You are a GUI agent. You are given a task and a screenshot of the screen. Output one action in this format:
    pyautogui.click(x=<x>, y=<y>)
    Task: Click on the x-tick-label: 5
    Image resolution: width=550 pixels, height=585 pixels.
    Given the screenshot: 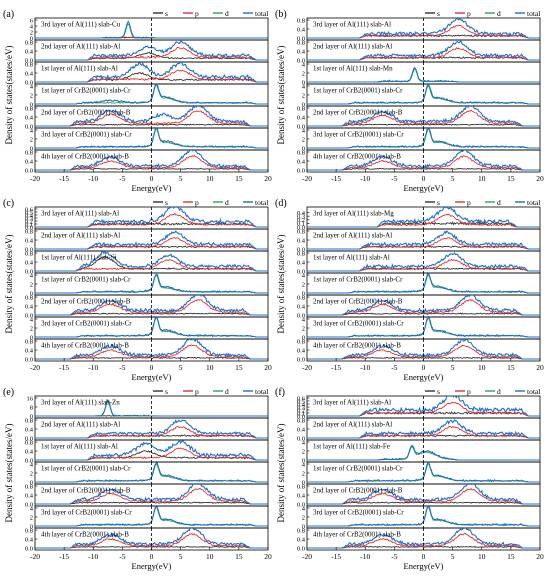 What is the action you would take?
    pyautogui.click(x=181, y=367)
    